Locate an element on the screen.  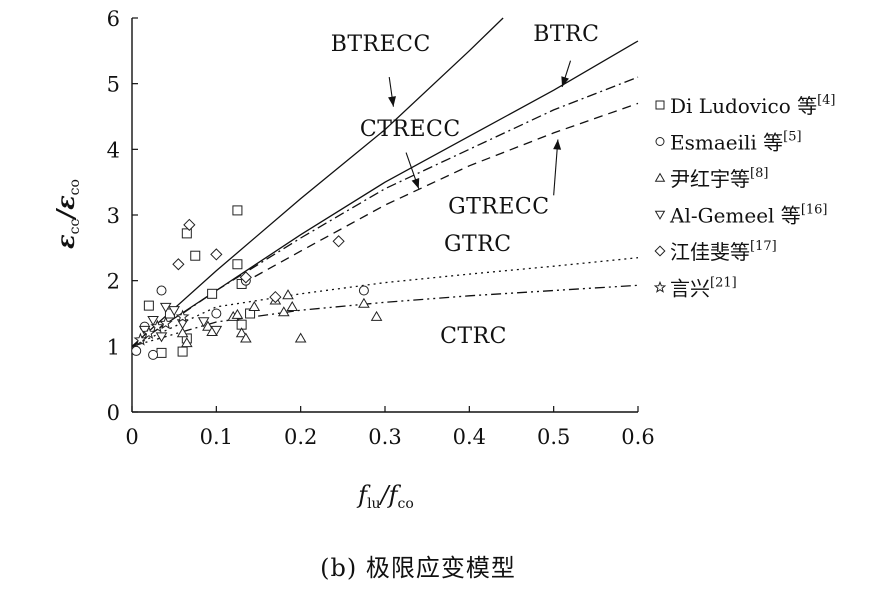
legend-label: Esmaeili 等[5] is located at coordinates (736, 142).